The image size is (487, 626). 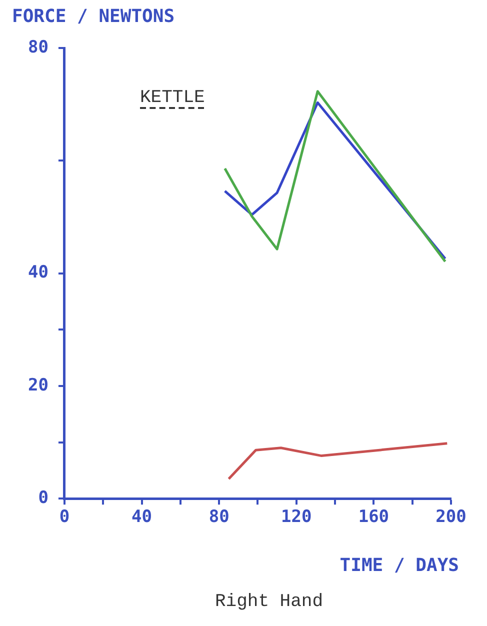 What do you see at coordinates (64, 517) in the screenshot?
I see `x-tick-label: 0` at bounding box center [64, 517].